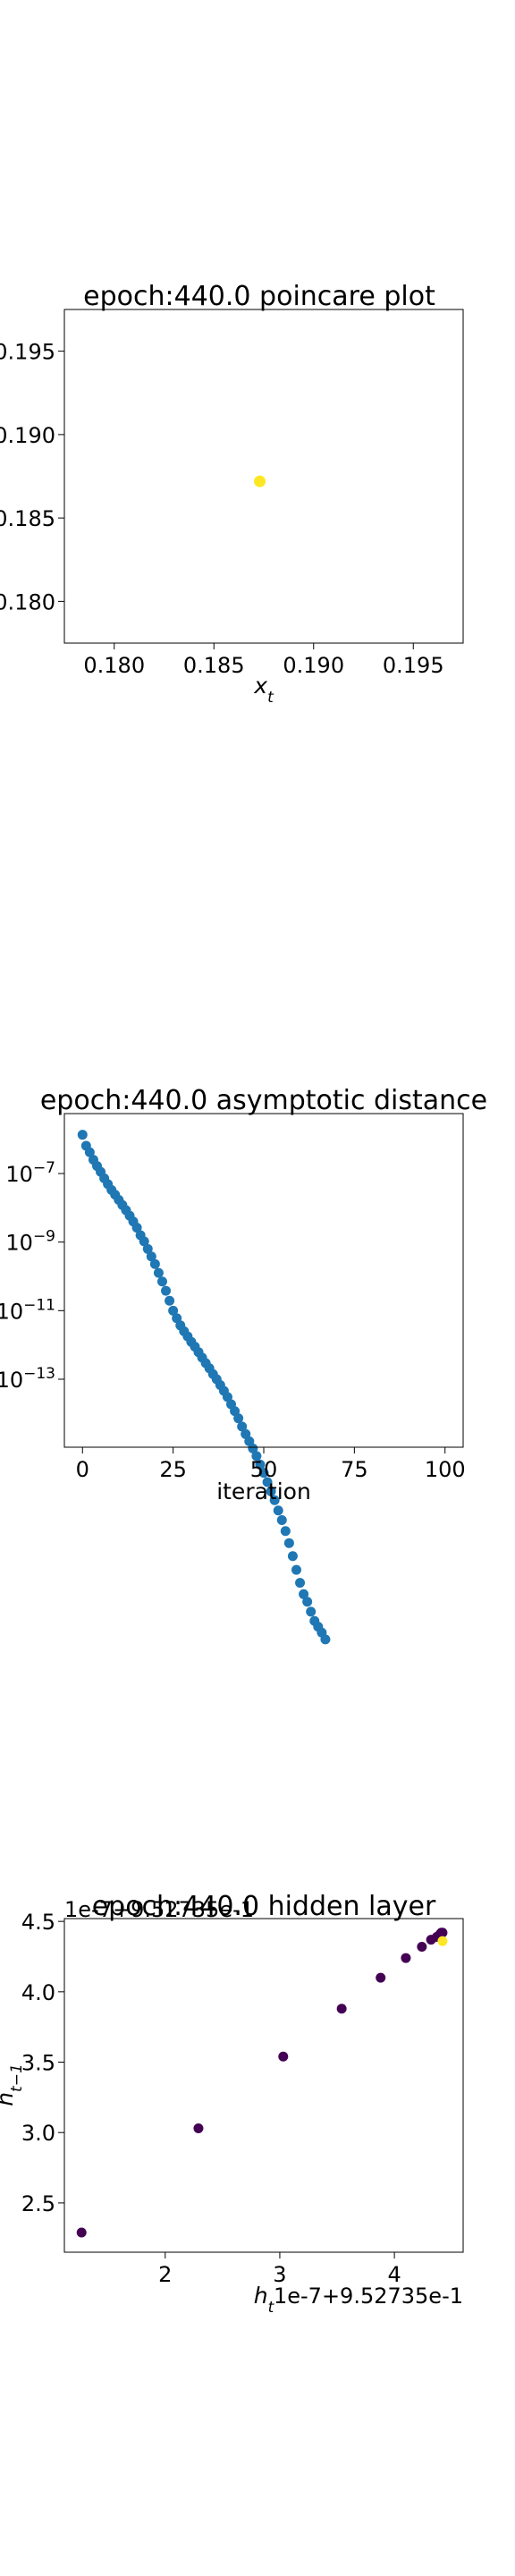 The height and width of the screenshot is (2576, 515). Describe the element at coordinates (394, 2274) in the screenshot. I see `hidden-layer-x-tick-label-2: 4` at that location.